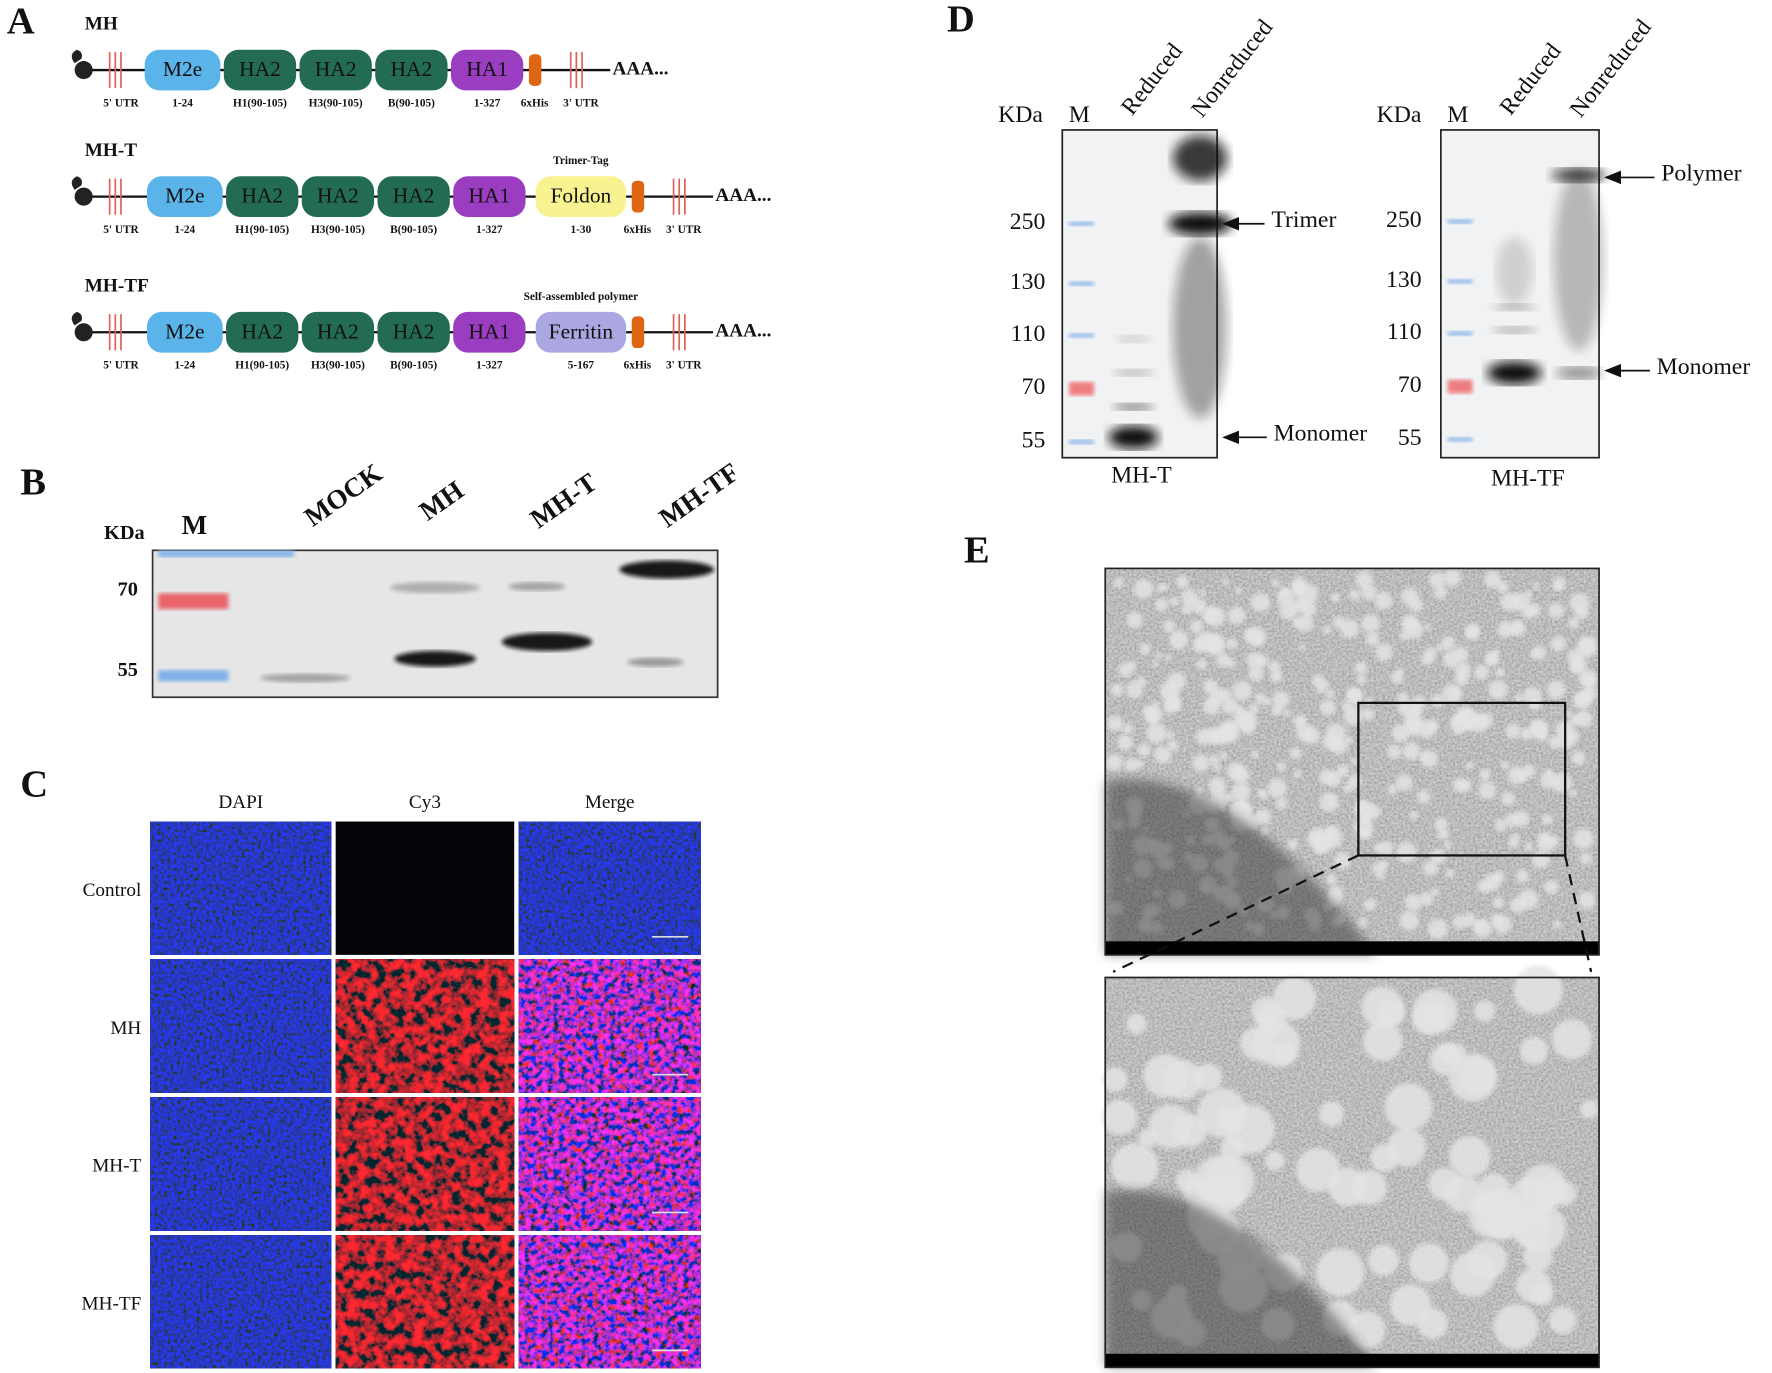 This screenshot has width=1772, height=1373. I want to click on ladder-label: 250, so click(1028, 222).